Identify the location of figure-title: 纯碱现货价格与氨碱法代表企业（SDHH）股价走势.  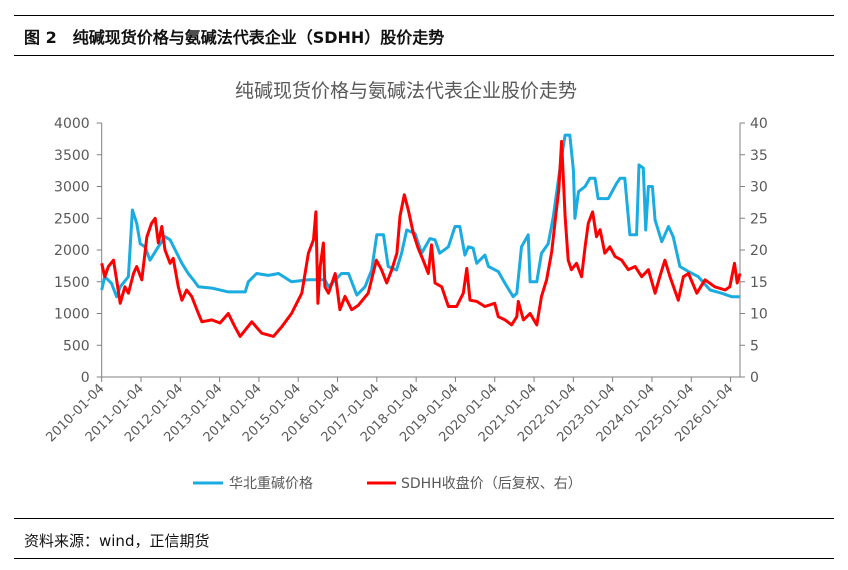
(258, 37).